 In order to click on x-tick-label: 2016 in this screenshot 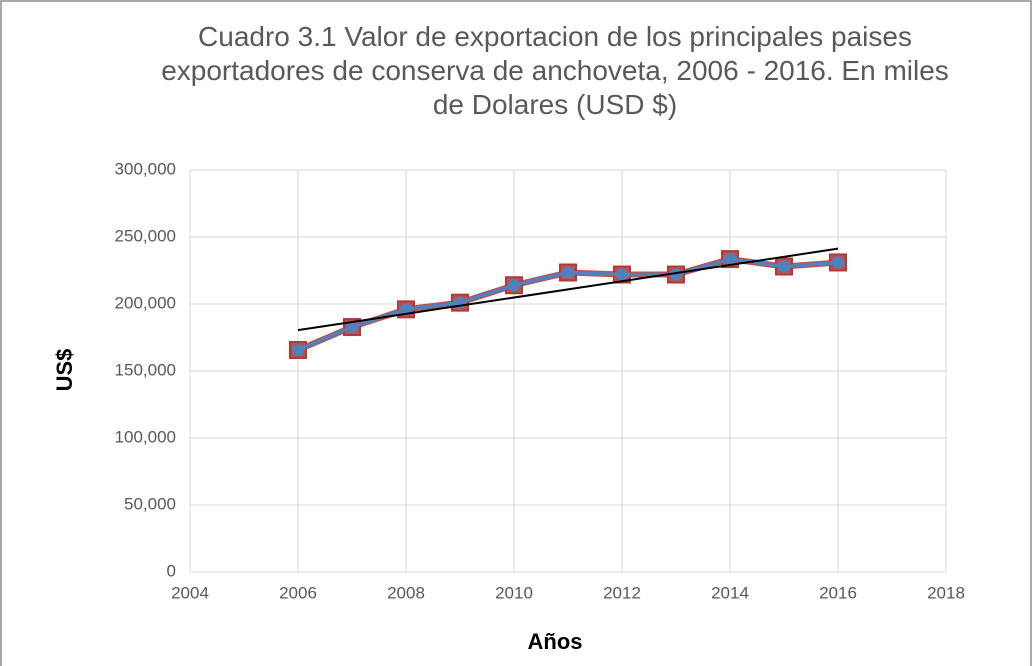, I will do `click(838, 592)`.